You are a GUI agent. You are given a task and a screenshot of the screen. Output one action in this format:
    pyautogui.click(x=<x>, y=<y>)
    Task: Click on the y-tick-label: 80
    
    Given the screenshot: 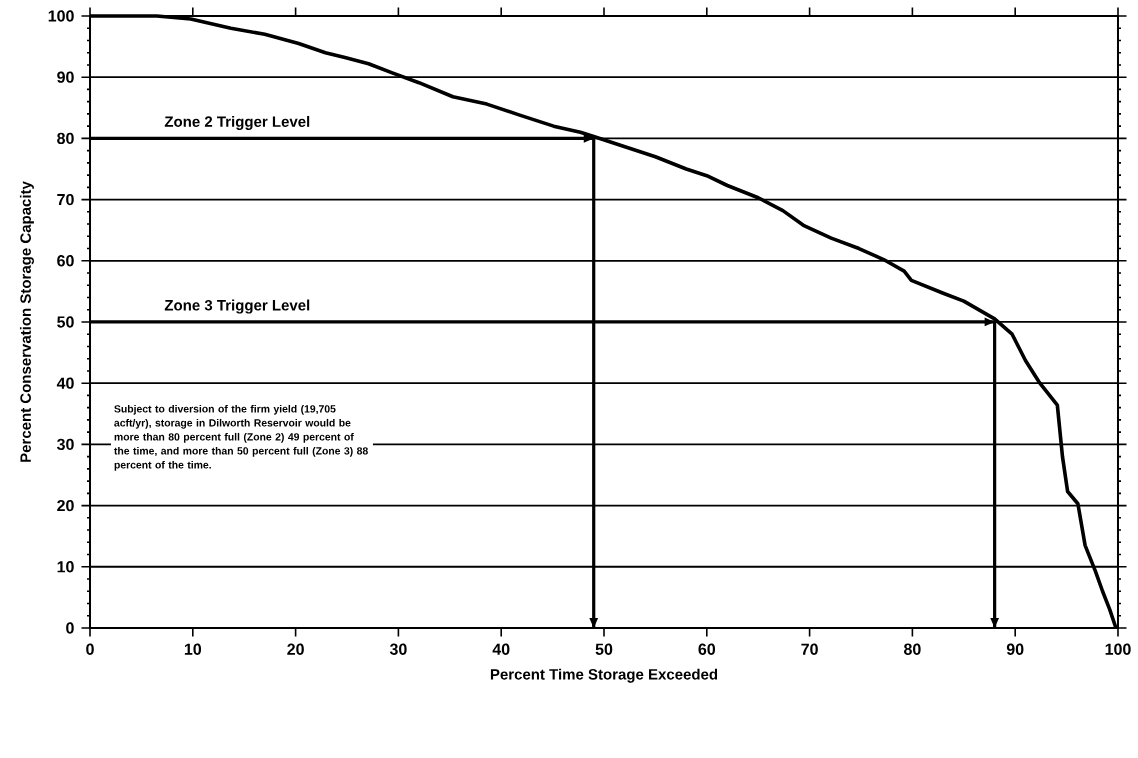 What is the action you would take?
    pyautogui.click(x=65, y=138)
    